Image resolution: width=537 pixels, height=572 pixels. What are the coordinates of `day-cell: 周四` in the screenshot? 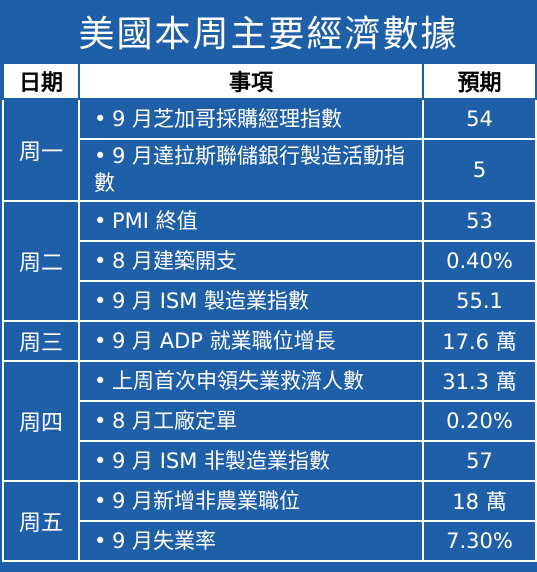 It's located at (41, 421).